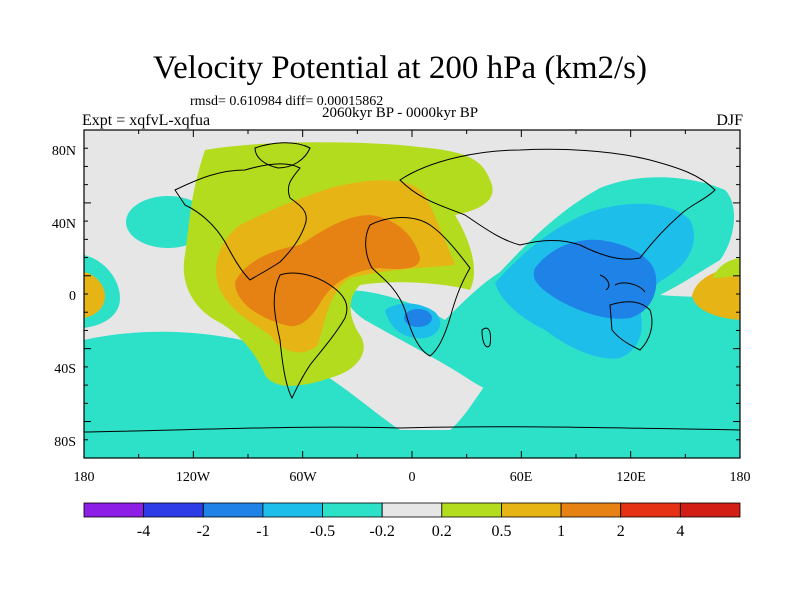  I want to click on stats-label: rmsd= 0.610984 diff= 0.00015862, so click(287, 101).